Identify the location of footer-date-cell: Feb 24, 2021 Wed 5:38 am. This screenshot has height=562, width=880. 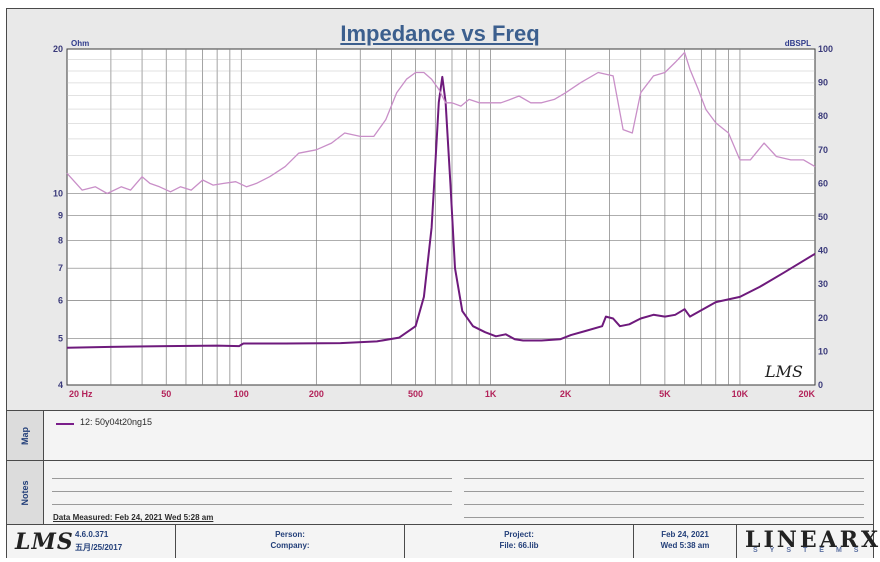
(685, 541).